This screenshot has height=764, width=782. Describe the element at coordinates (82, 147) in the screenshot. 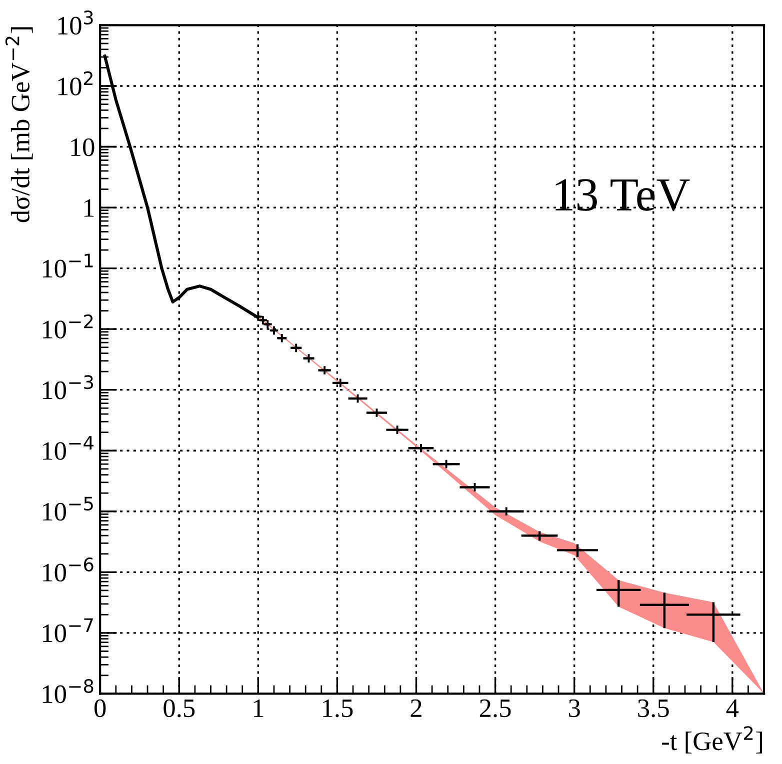

I see `y-tick-label: 10` at that location.